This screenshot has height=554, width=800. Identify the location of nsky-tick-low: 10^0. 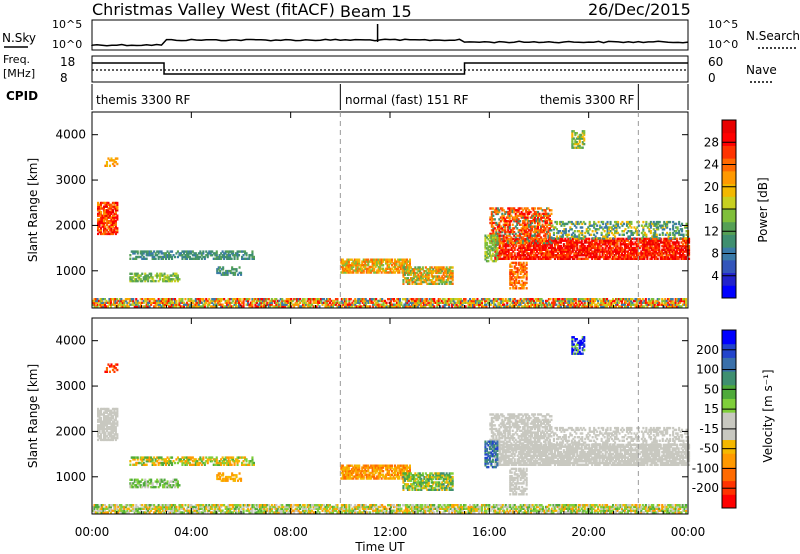
(67, 44).